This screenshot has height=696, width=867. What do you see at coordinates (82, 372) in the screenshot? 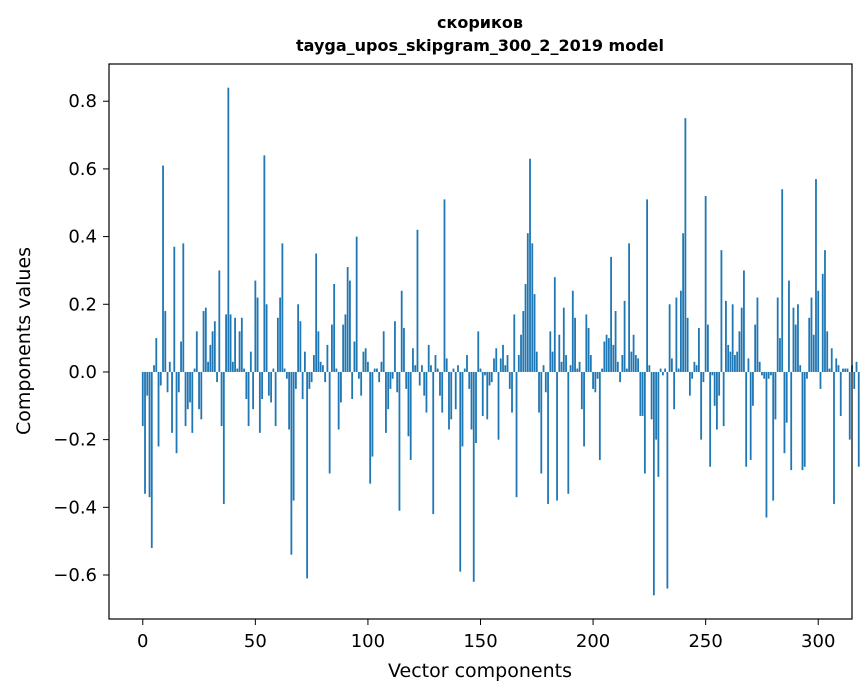
I see `y-tick-label: 0.0` at bounding box center [82, 372].